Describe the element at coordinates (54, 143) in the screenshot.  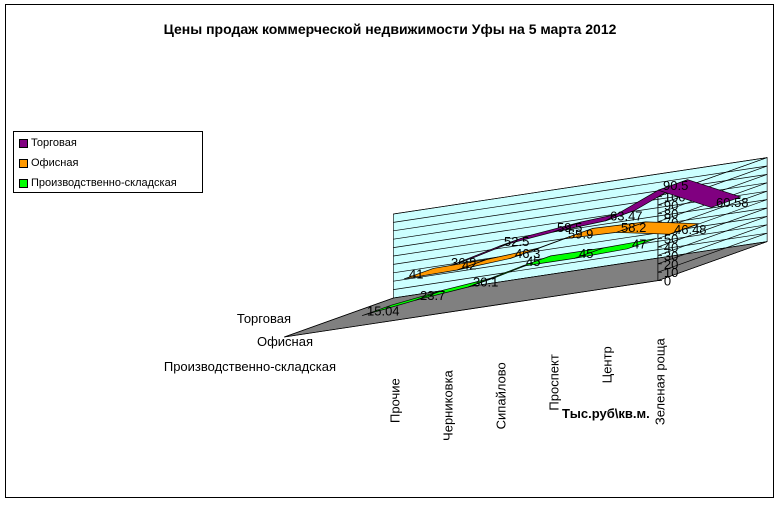
I see `legend-label: Торговая` at that location.